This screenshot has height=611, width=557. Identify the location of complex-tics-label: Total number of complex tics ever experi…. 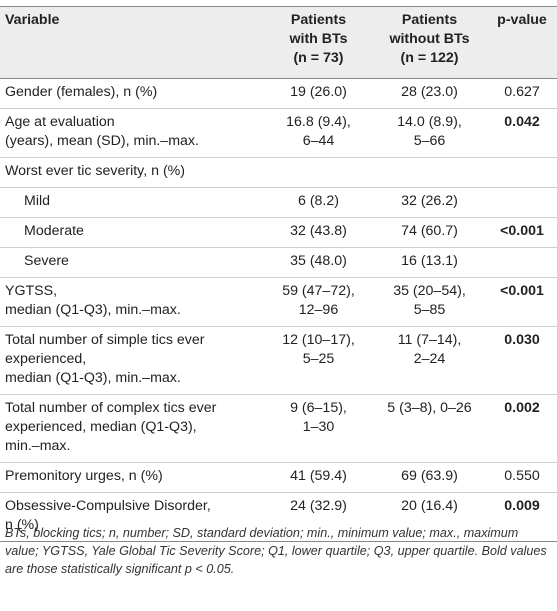
(132, 428).